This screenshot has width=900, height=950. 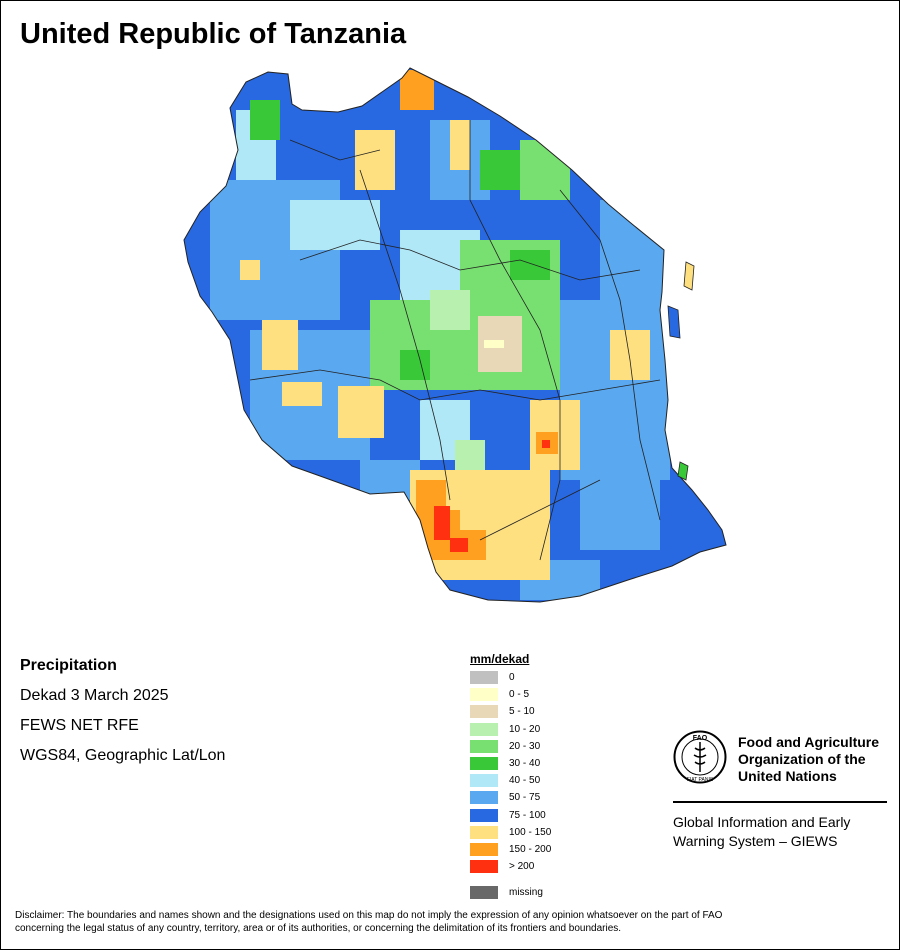 What do you see at coordinates (530, 849) in the screenshot?
I see `legend-item-label: 150 - 200` at bounding box center [530, 849].